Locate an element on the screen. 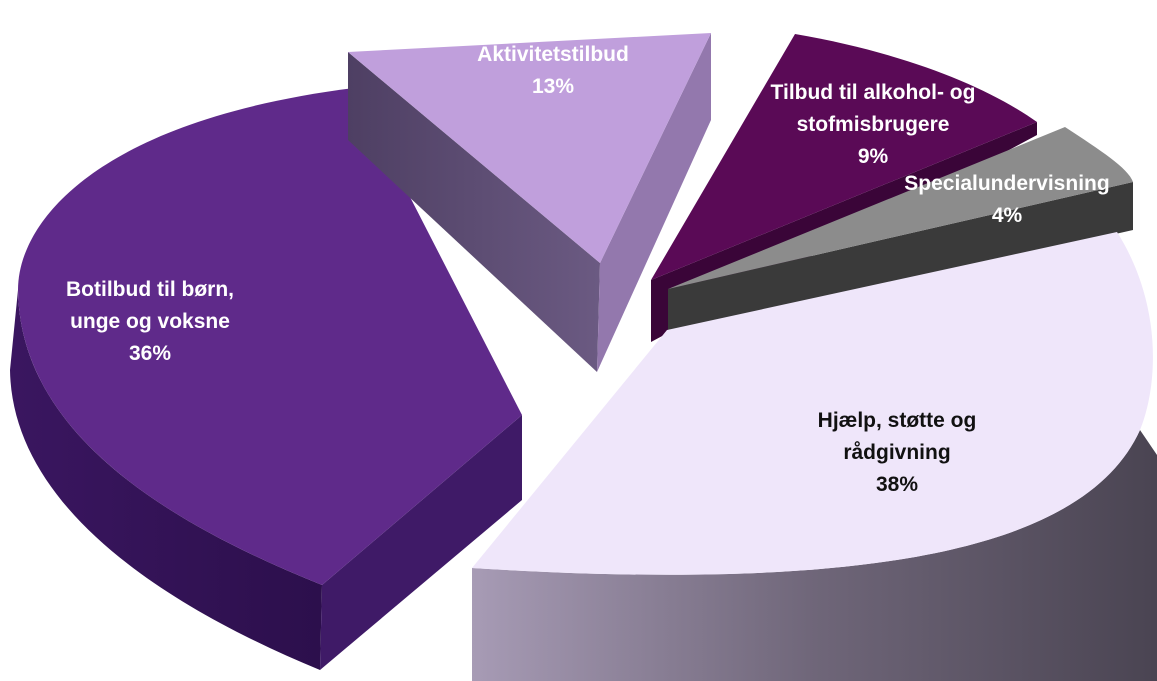 Image resolution: width=1157 pixels, height=681 pixels. slice-value-aktivitetstilbud: 13% is located at coordinates (553, 86).